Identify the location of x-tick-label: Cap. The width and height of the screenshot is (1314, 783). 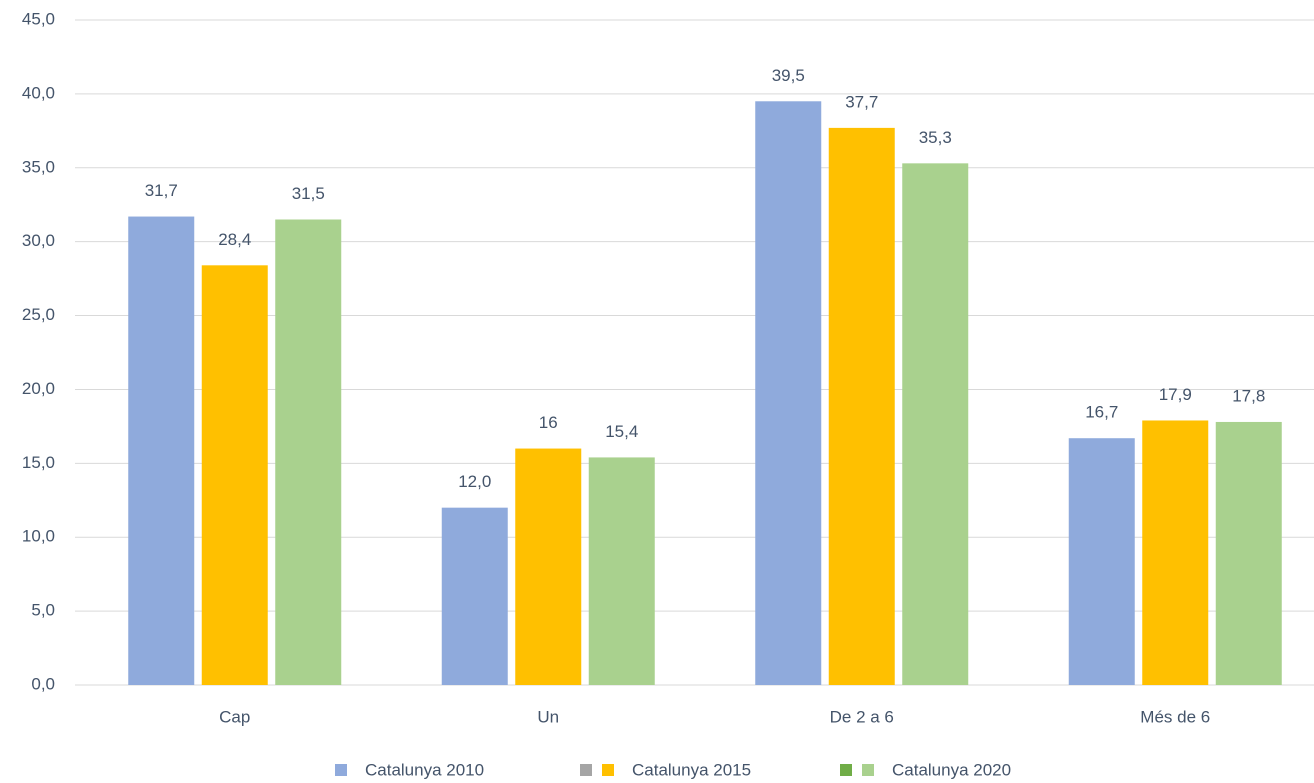
(234, 716).